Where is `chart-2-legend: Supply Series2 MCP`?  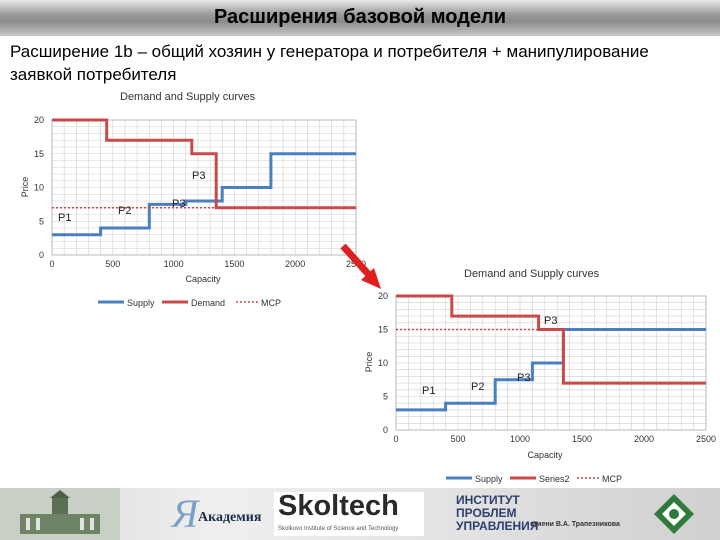
chart-2-legend: Supply Series2 MCP is located at coordinates (534, 479).